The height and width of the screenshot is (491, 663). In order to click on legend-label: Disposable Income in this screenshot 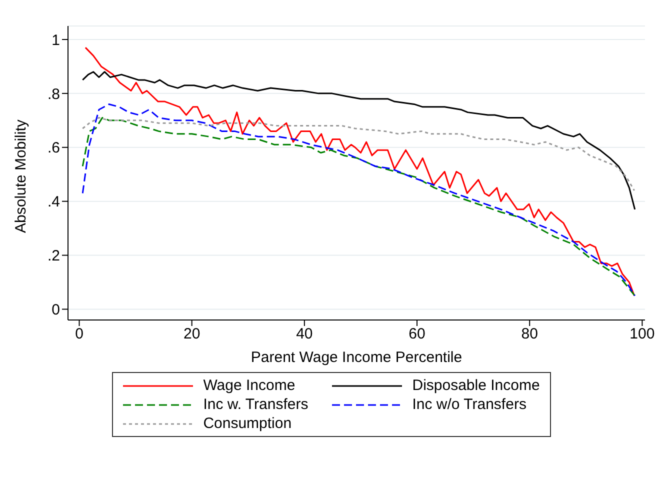, I will do `click(476, 385)`.